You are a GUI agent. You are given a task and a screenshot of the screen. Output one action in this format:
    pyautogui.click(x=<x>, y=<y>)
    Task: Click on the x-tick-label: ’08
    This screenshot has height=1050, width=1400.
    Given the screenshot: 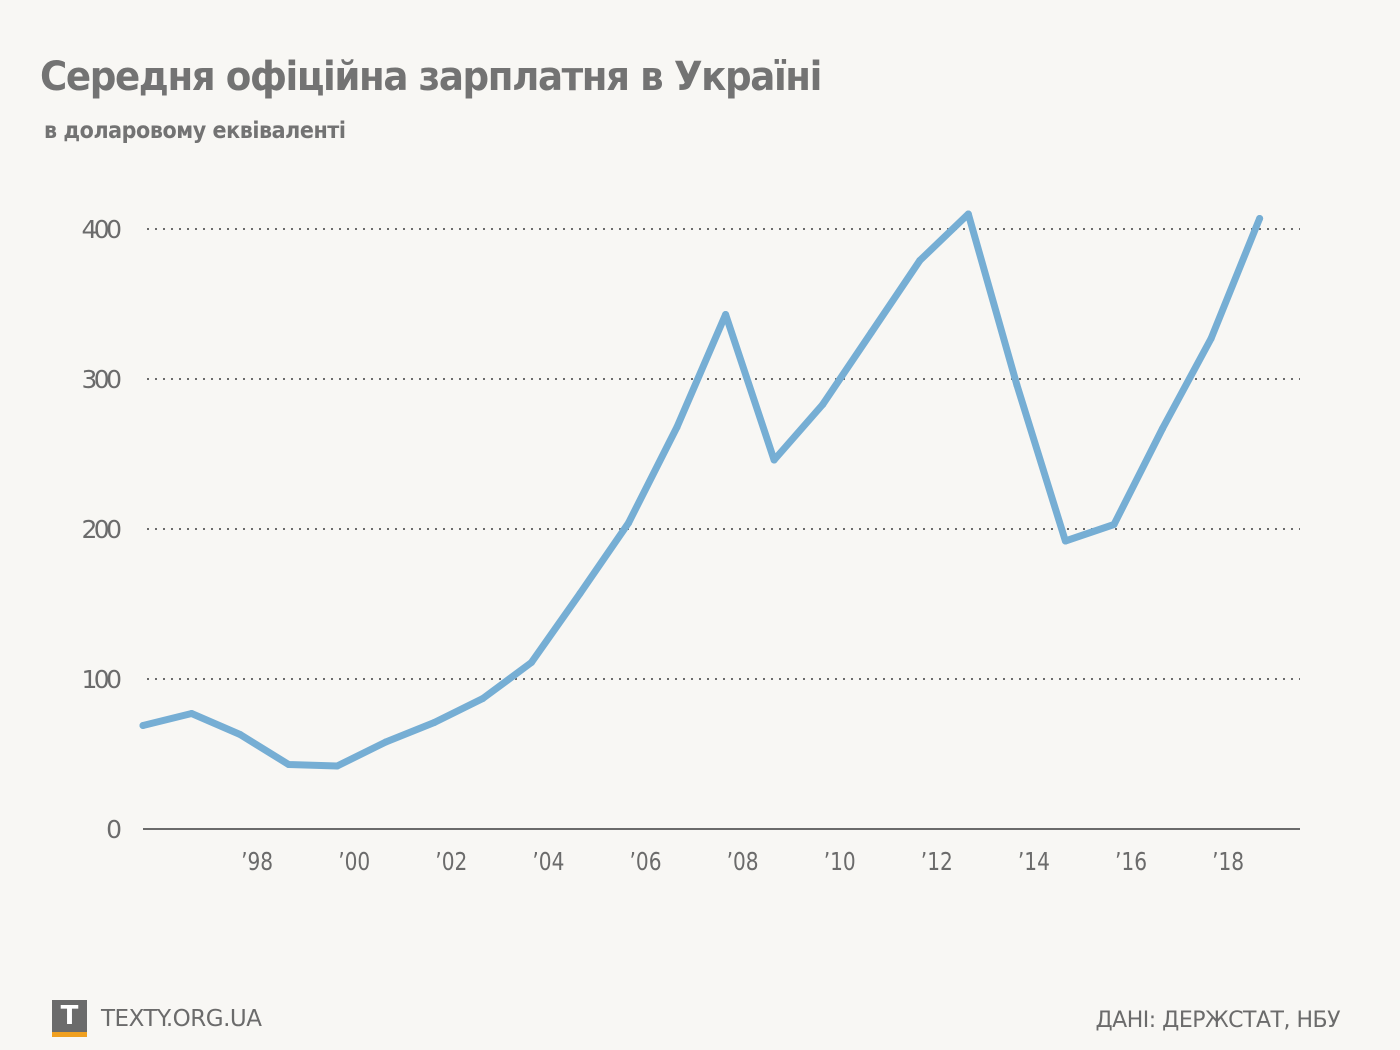 What is the action you would take?
    pyautogui.click(x=743, y=861)
    